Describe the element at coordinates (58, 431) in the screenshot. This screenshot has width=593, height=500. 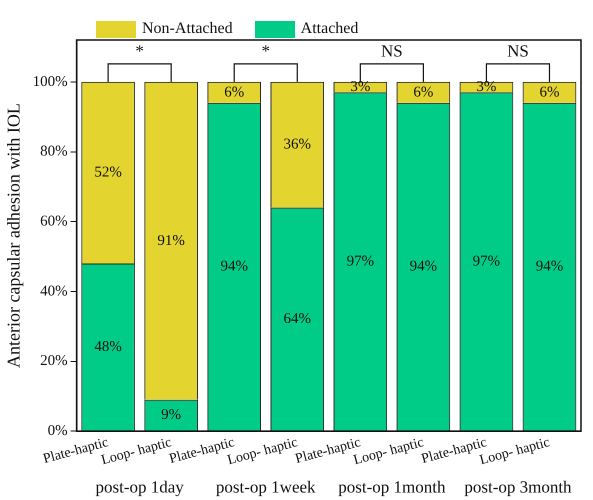
I see `y-tick-label: 0%` at that location.